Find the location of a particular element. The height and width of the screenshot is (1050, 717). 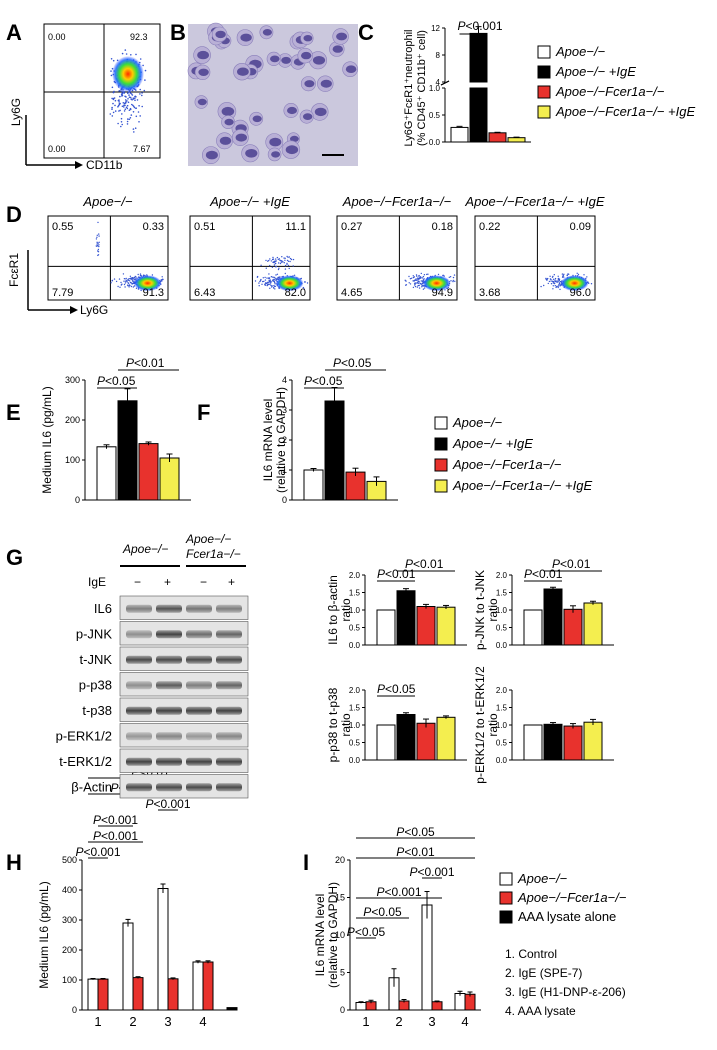

y-tick-label: 300 is located at coordinates (72, 380).